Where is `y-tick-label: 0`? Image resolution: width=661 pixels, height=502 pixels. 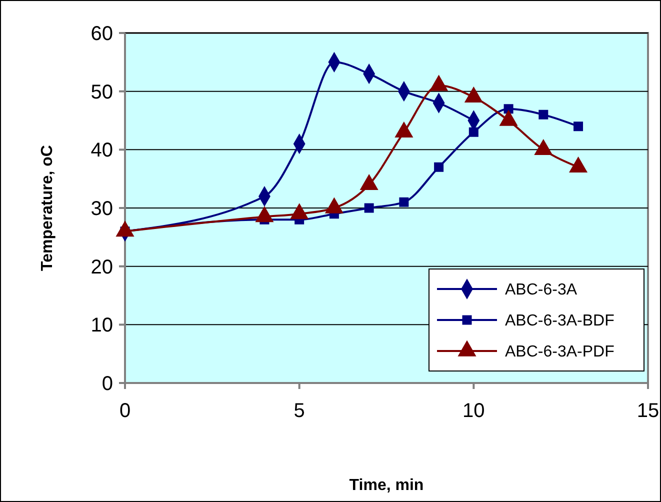
y-tick-label: 0 is located at coordinates (107, 384).